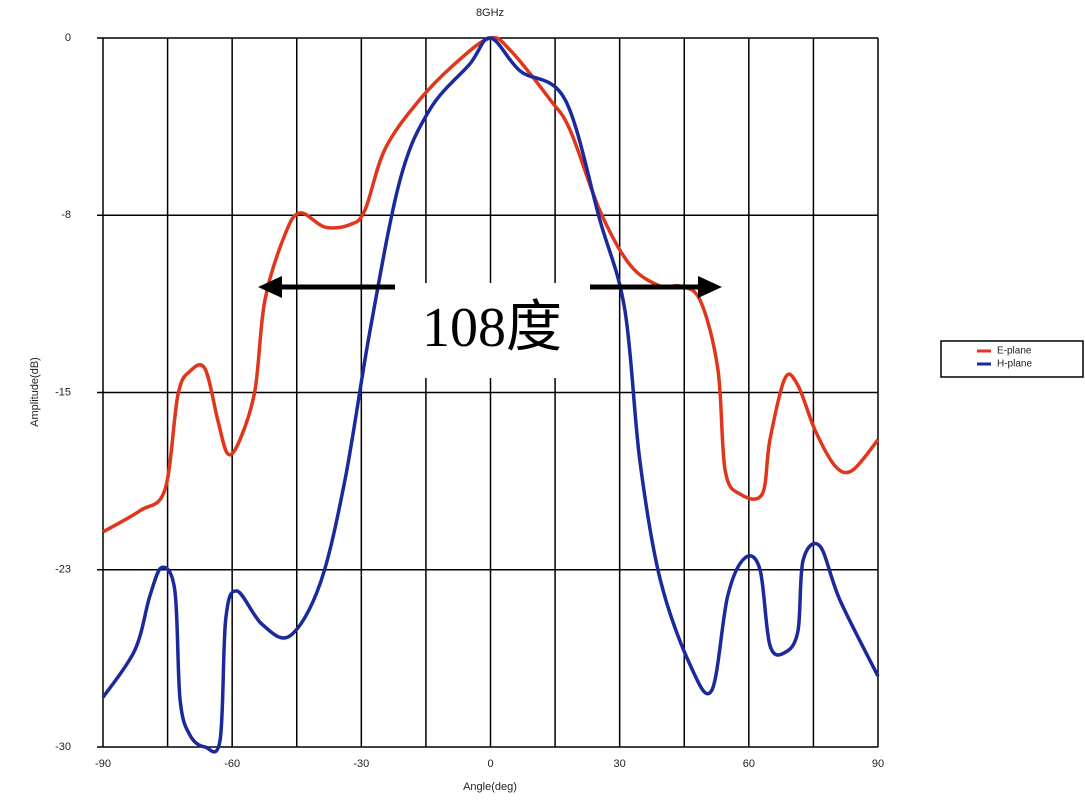  Describe the element at coordinates (232, 764) in the screenshot. I see `x-tick-label: -60` at that location.